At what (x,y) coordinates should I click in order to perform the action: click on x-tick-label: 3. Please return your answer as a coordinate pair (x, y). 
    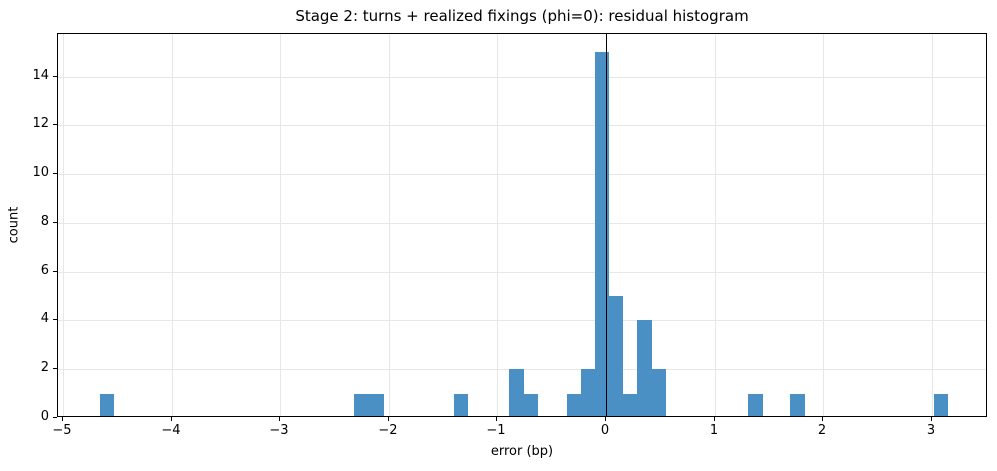
    Looking at the image, I should click on (931, 430).